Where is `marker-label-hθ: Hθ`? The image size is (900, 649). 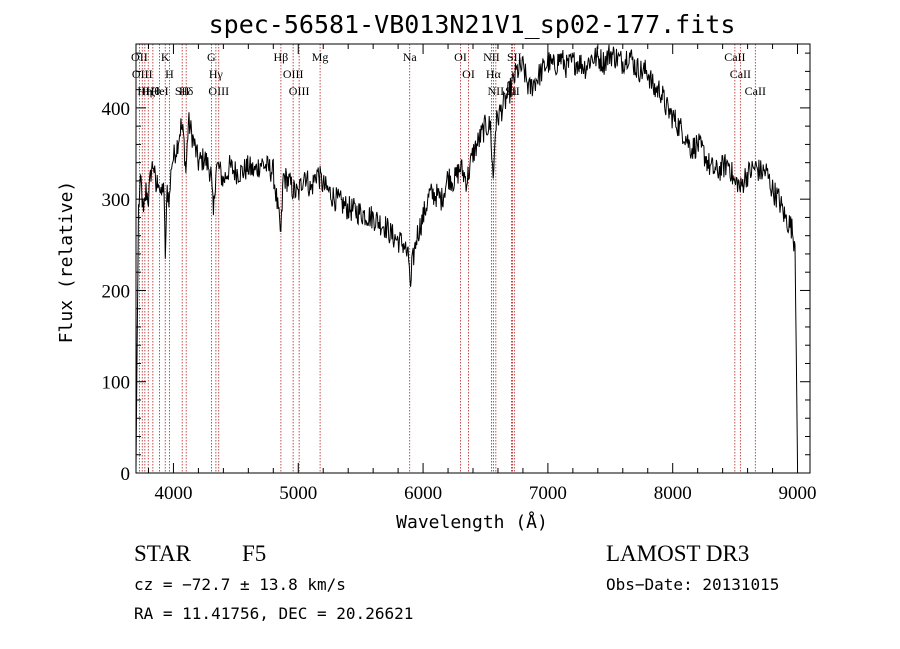
marker-label-hθ: Hθ is located at coordinates (153, 91).